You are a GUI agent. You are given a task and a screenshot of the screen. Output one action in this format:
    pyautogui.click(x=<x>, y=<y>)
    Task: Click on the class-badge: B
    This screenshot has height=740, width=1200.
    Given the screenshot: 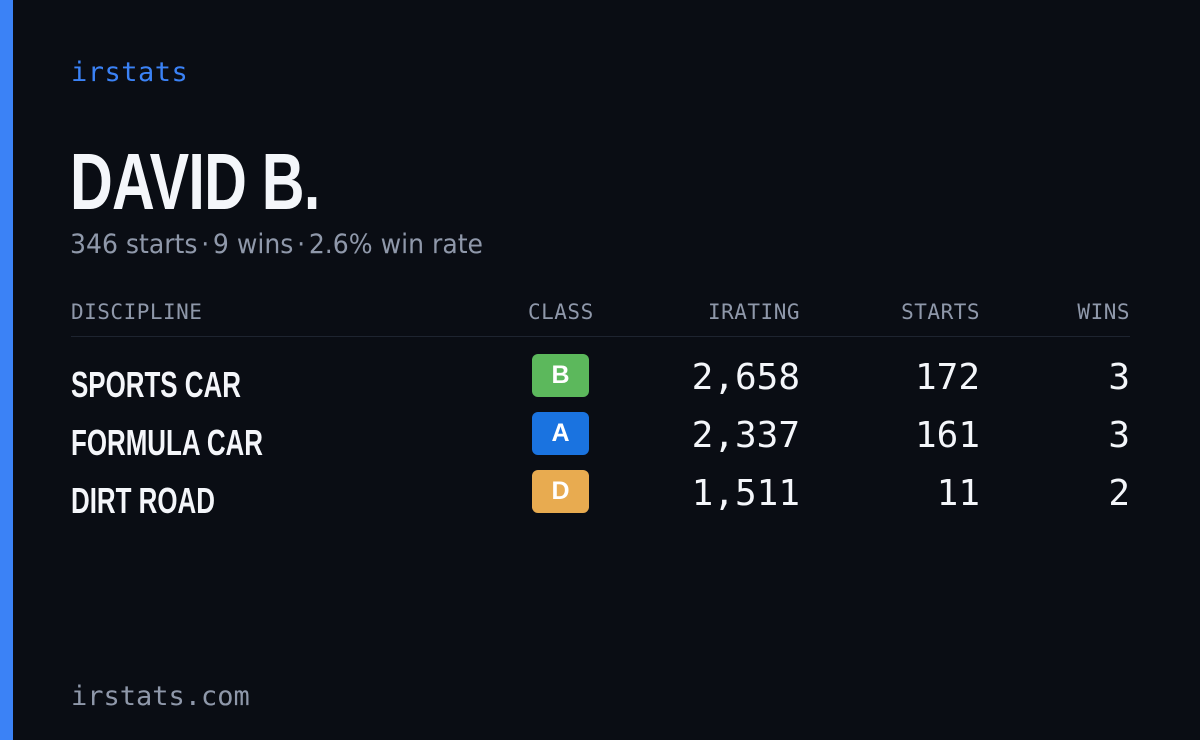 What is the action you would take?
    pyautogui.click(x=560, y=375)
    